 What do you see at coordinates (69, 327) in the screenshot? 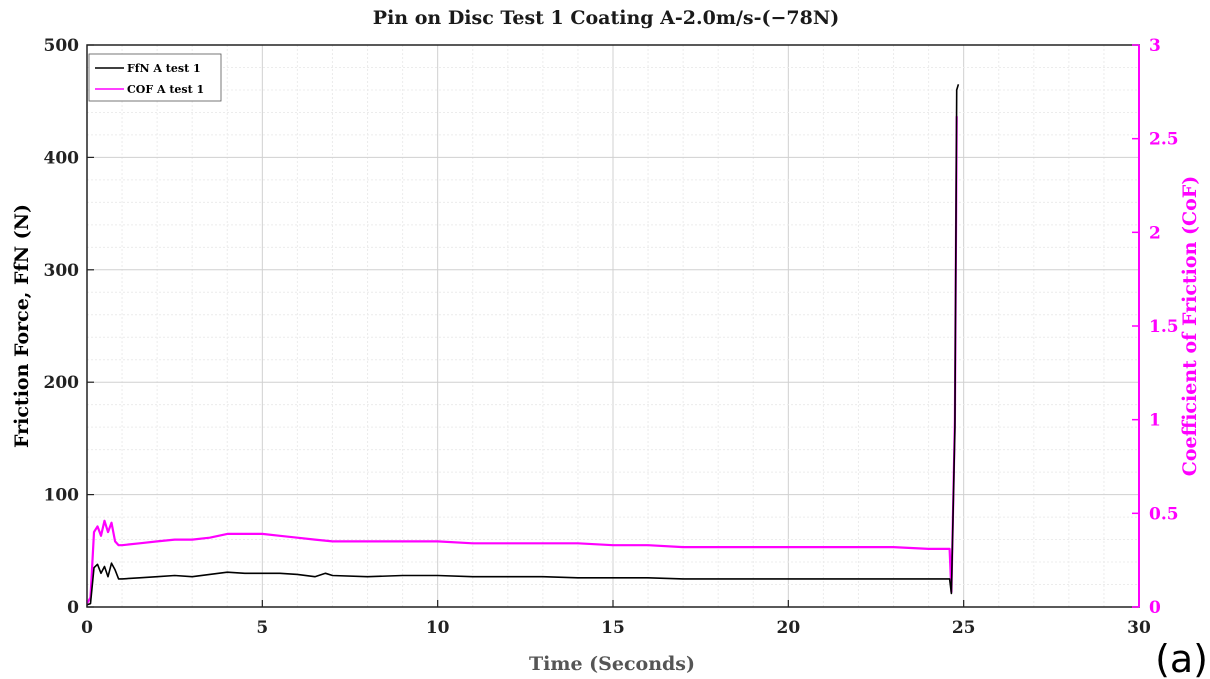
I see `y-axis-ticks: 0 100 200 300 400 500` at bounding box center [69, 327].